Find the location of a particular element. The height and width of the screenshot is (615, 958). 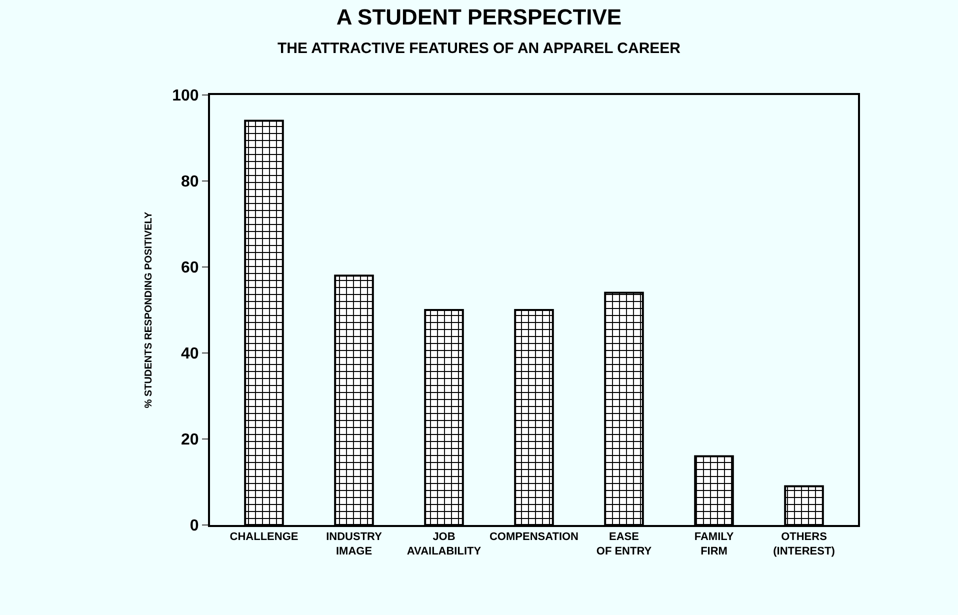

y-tick-label: 100 is located at coordinates (185, 96).